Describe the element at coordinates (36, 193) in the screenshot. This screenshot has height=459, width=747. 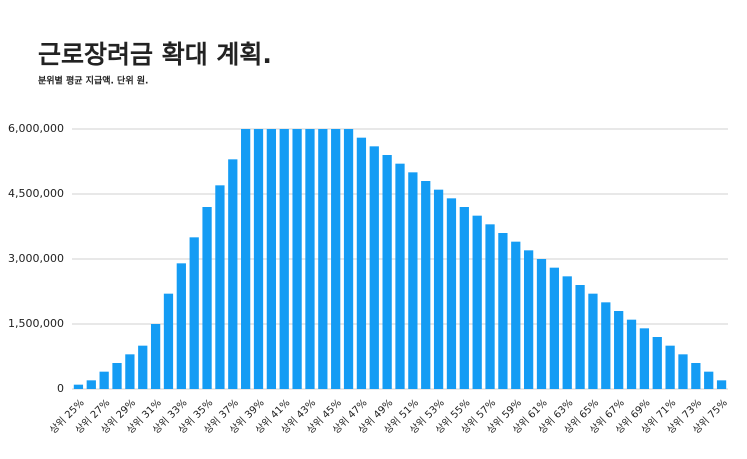
I see `y-tick-label: 4,500,000` at that location.